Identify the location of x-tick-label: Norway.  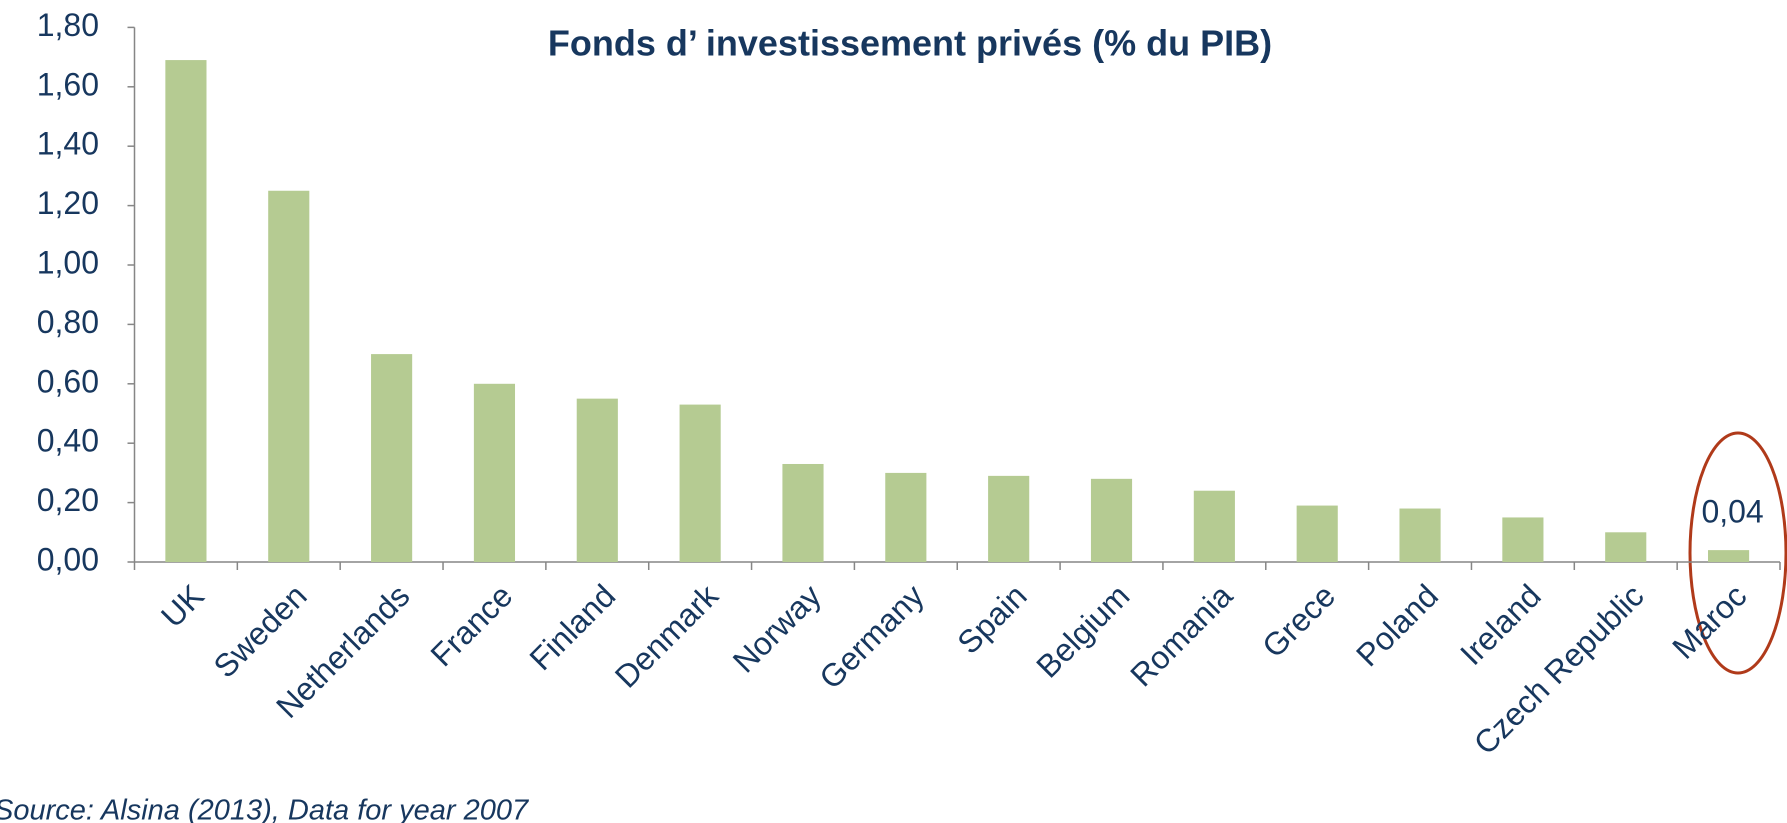
(777, 628).